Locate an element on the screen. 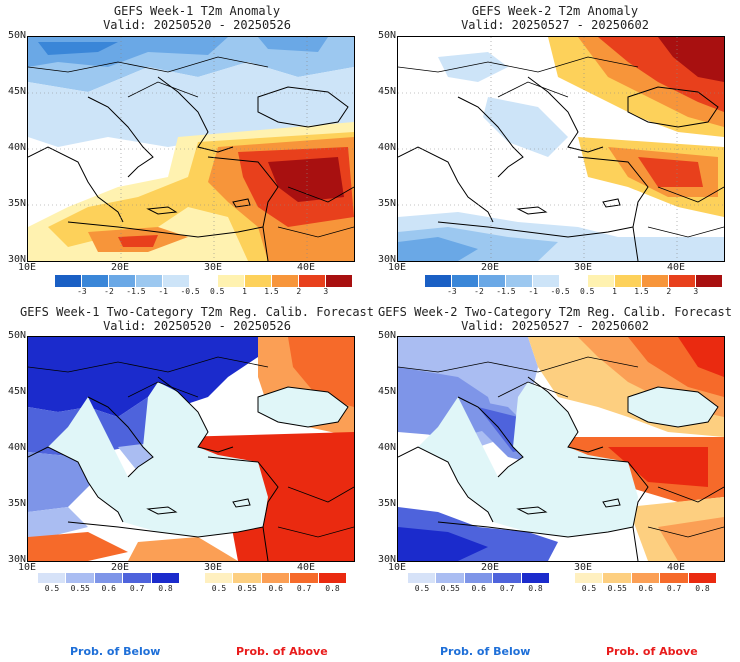  anomaly-colorbar is located at coordinates (574, 281).